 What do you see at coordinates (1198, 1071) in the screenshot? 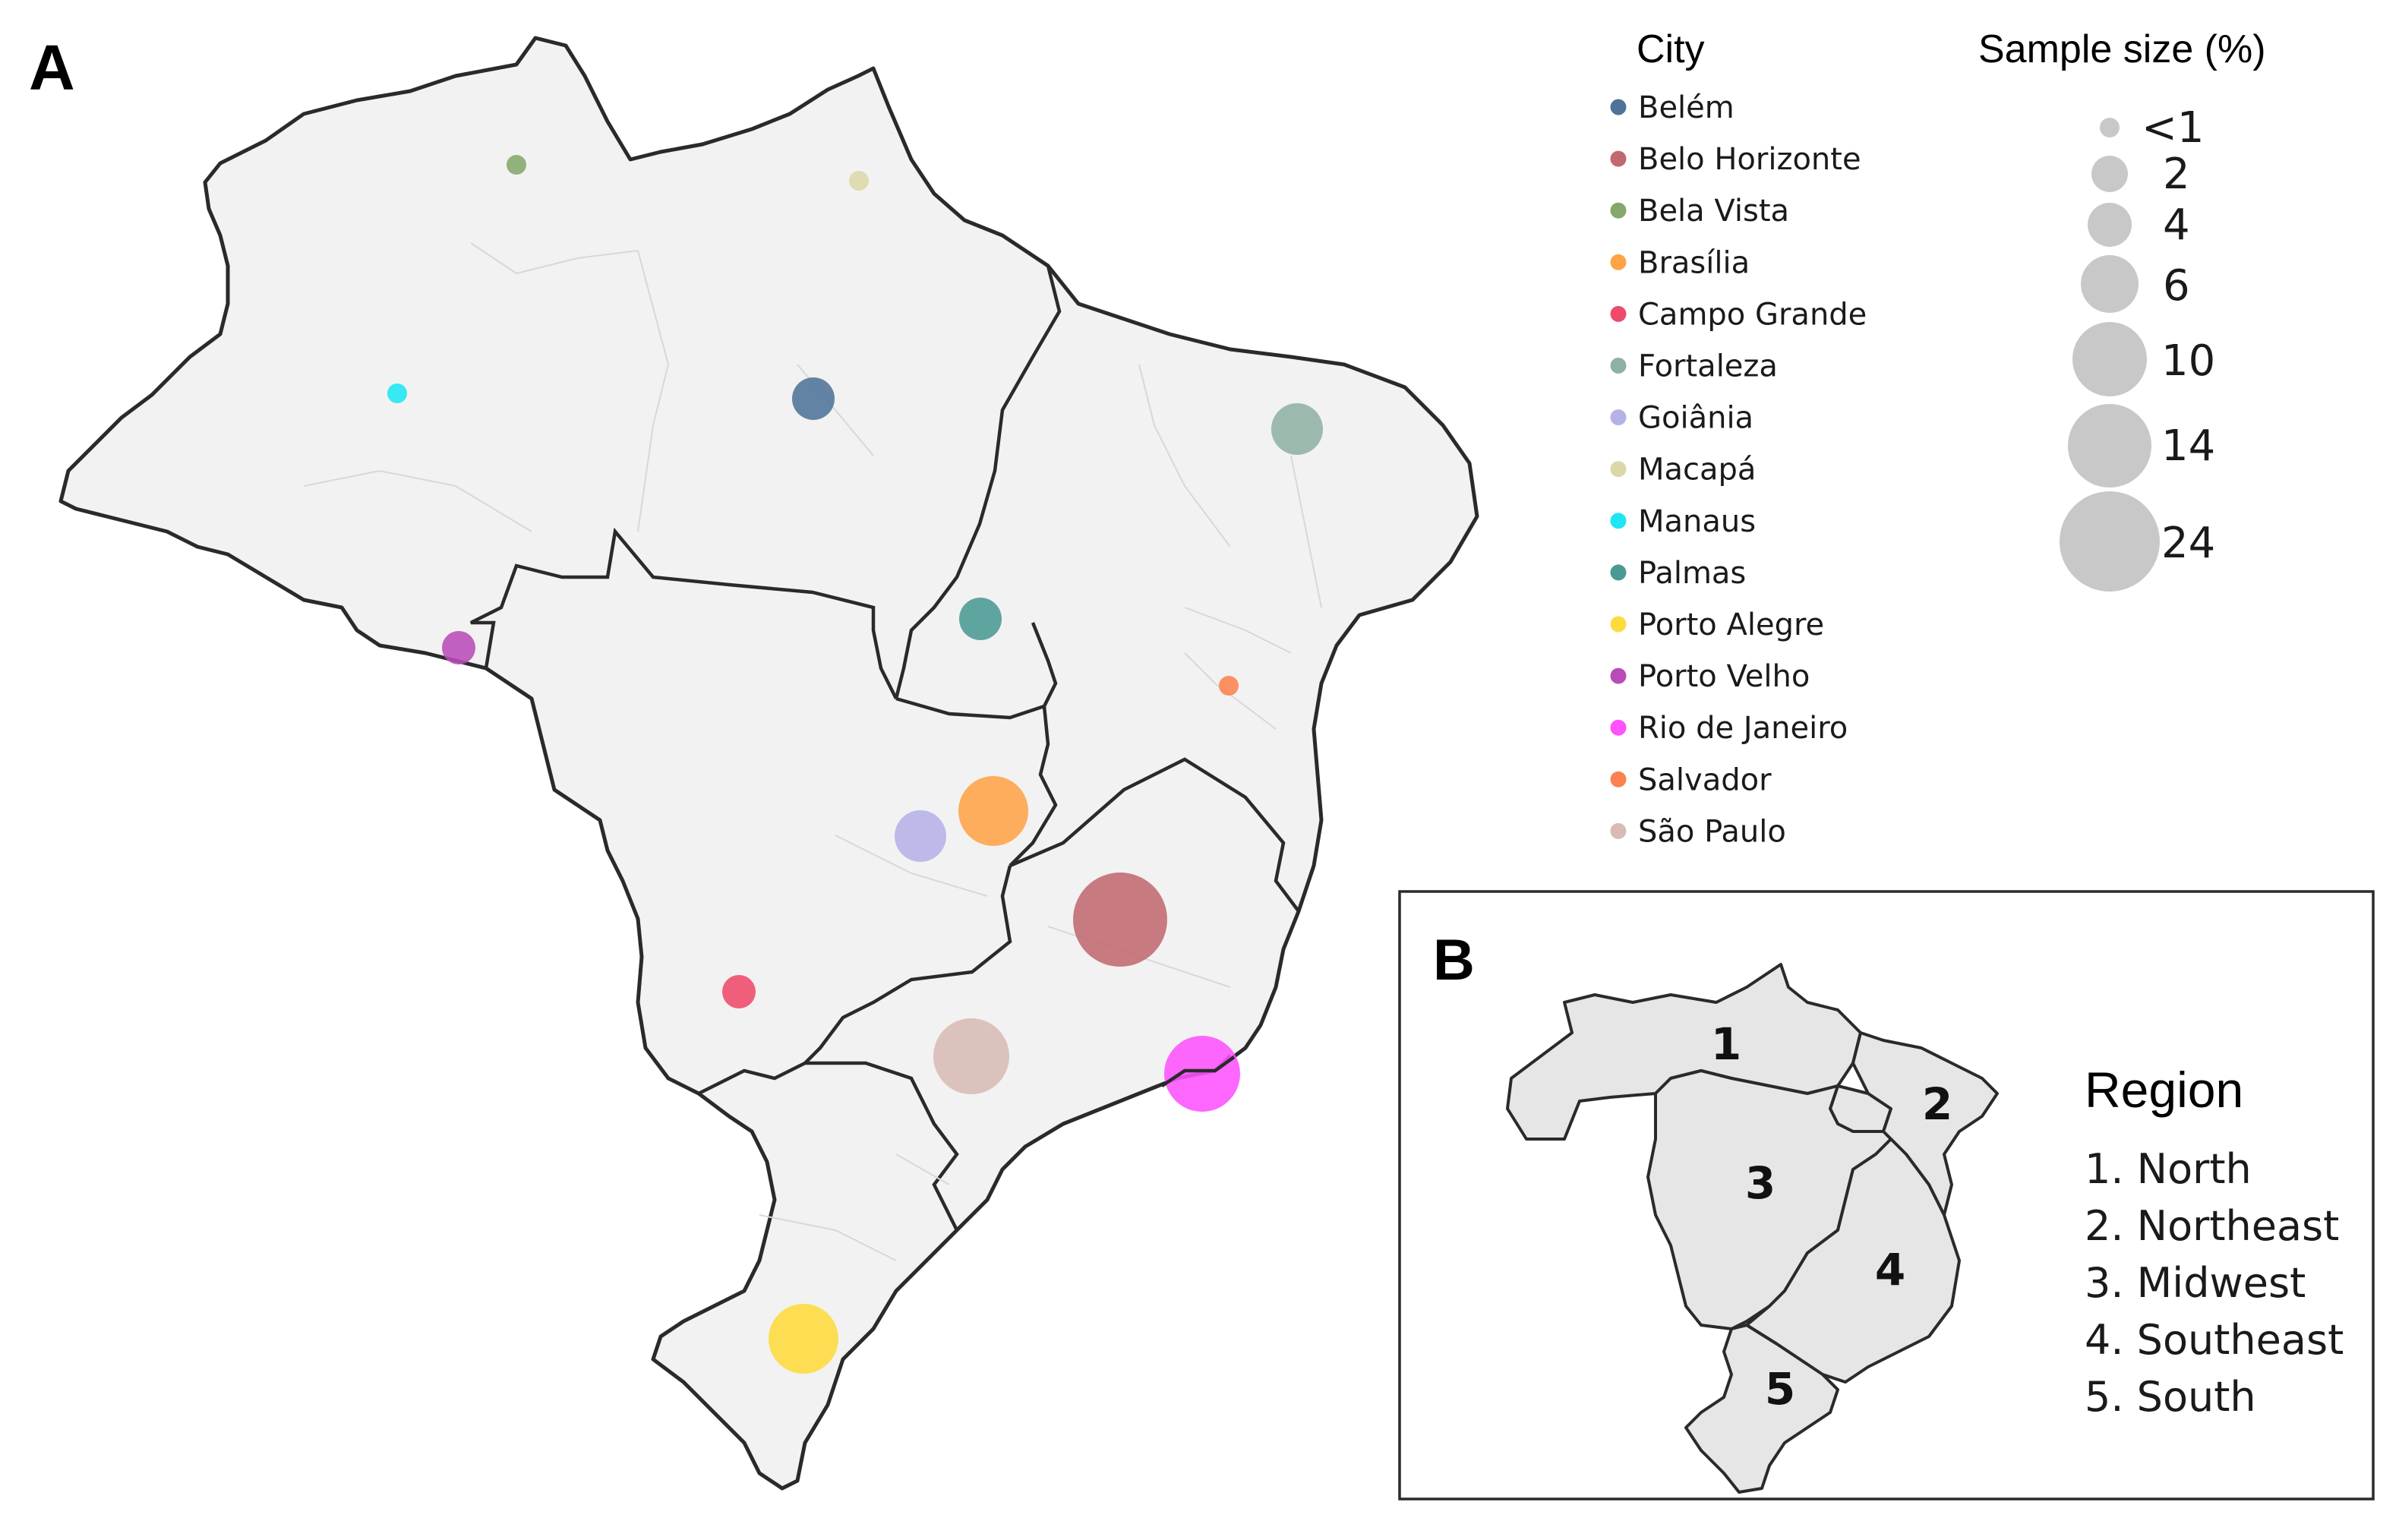
I see `rio-coast-line` at bounding box center [1198, 1071].